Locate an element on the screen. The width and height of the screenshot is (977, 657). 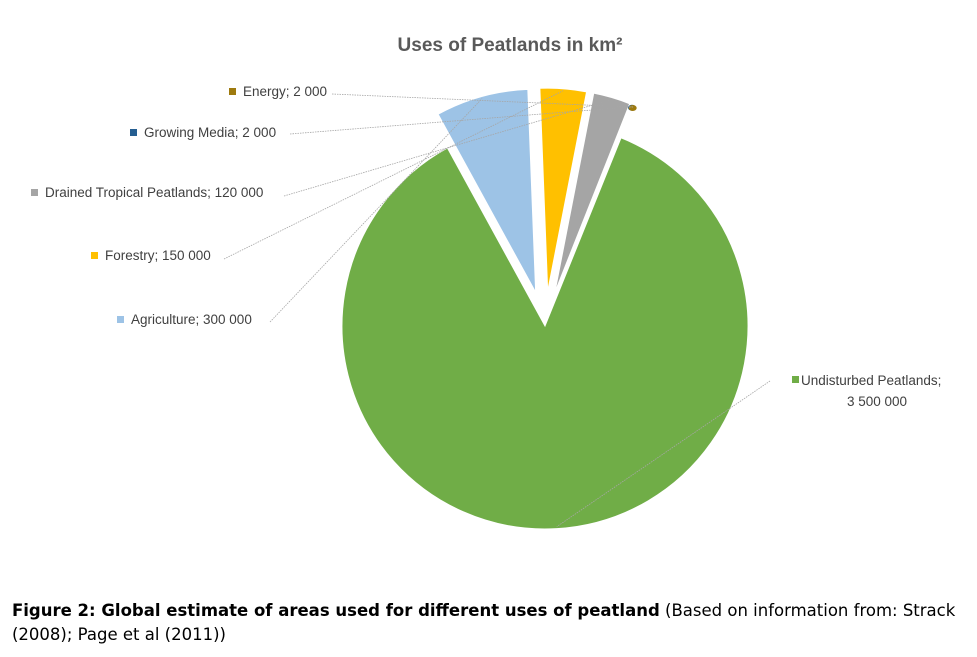
label-marker-undisturbed-peatlands is located at coordinates (795, 379).